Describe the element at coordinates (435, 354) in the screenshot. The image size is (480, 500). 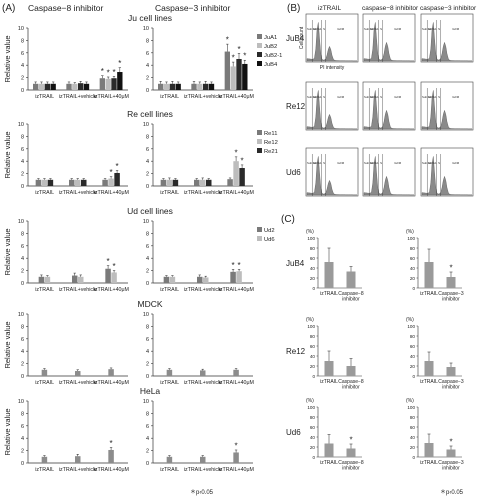
I see `c-chart-re12-right: (%) 0 20 40 60 80 100 izTRAIL Caspase−3 inhibitor` at that location.